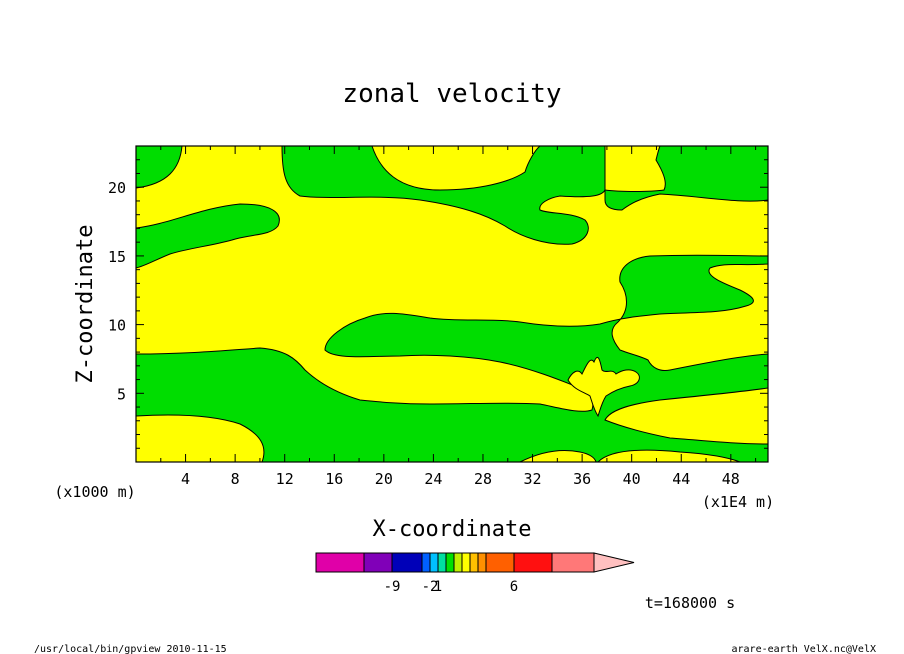 The image size is (904, 654). What do you see at coordinates (632, 479) in the screenshot?
I see `x-tick-label: 40` at bounding box center [632, 479].